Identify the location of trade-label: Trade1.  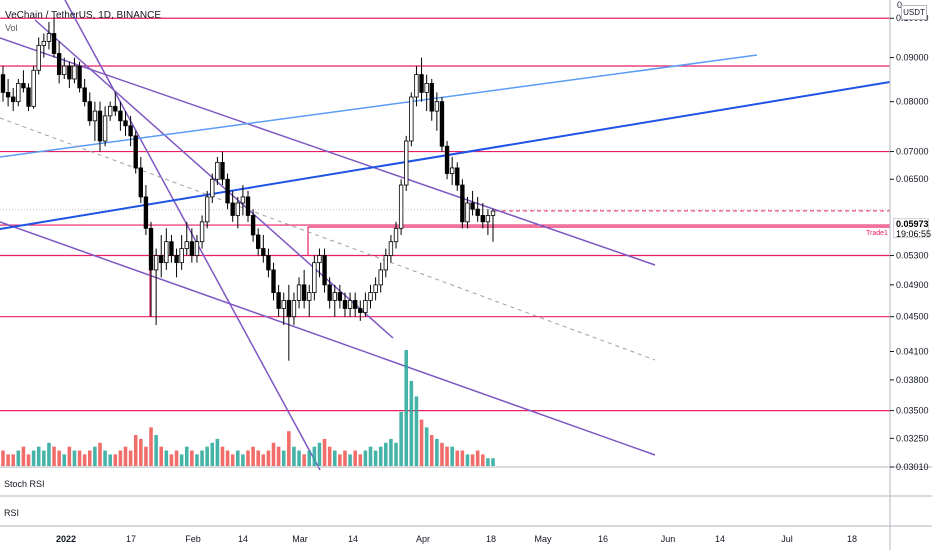
(877, 233).